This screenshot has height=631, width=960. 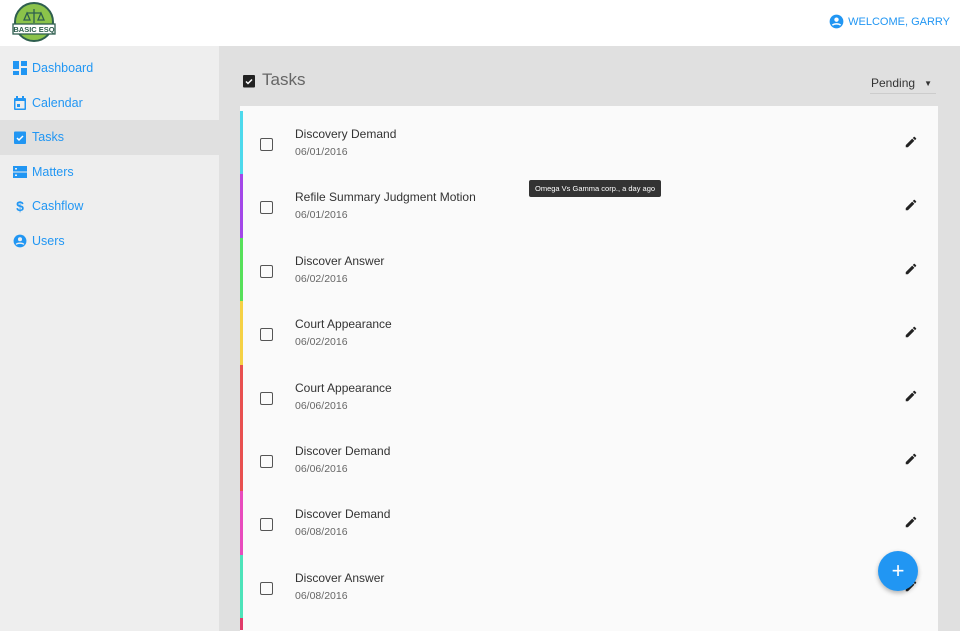 I want to click on tooltip: Omega Vs Gamma corp., a day ago, so click(x=595, y=188).